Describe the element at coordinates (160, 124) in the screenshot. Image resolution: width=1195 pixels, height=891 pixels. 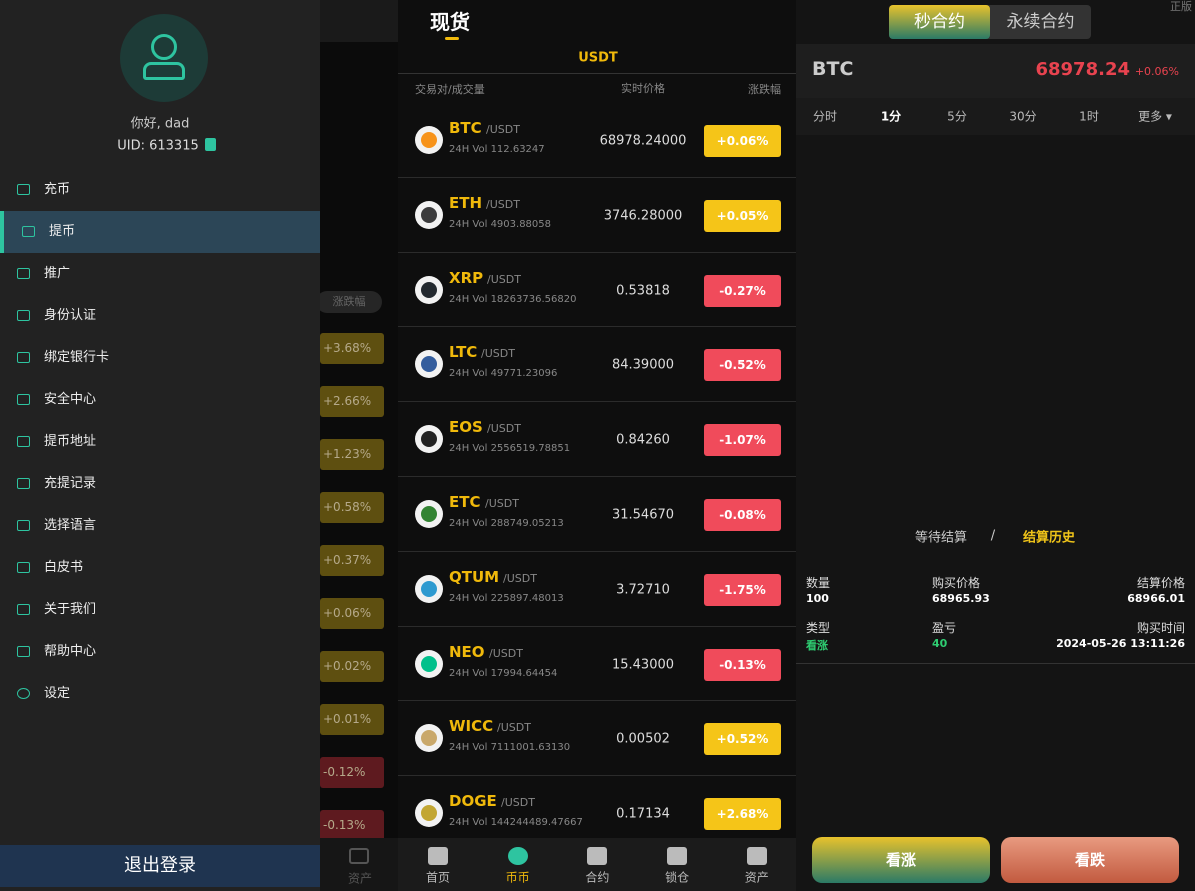
I see `greeting: 你好, dad` at that location.